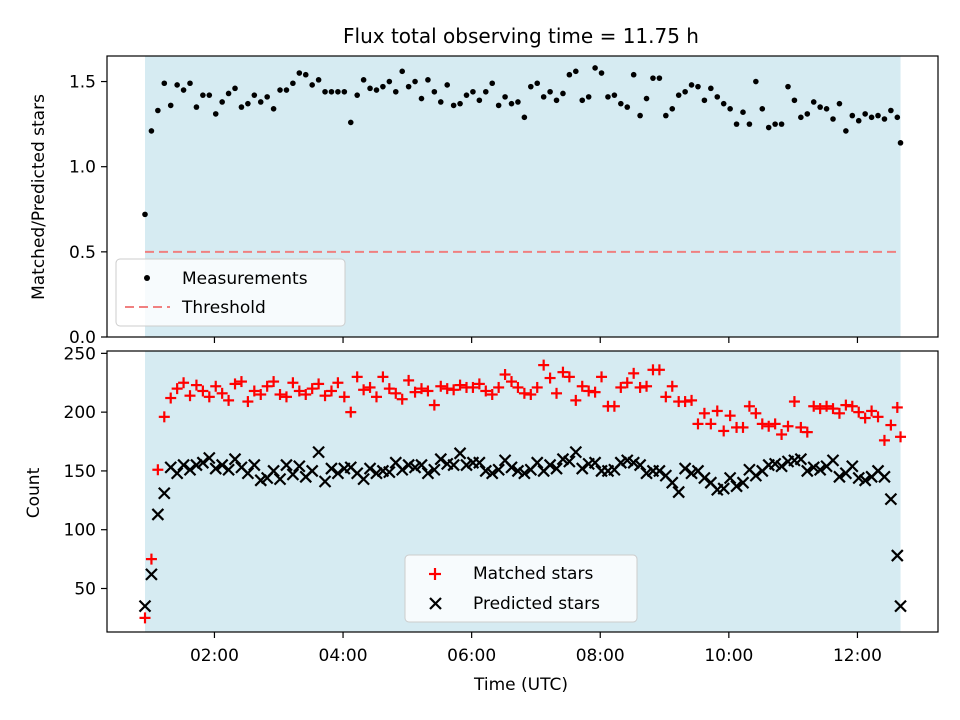 The image size is (960, 720). Describe the element at coordinates (728, 656) in the screenshot. I see `count-x-tick-label: 10:00` at that location.